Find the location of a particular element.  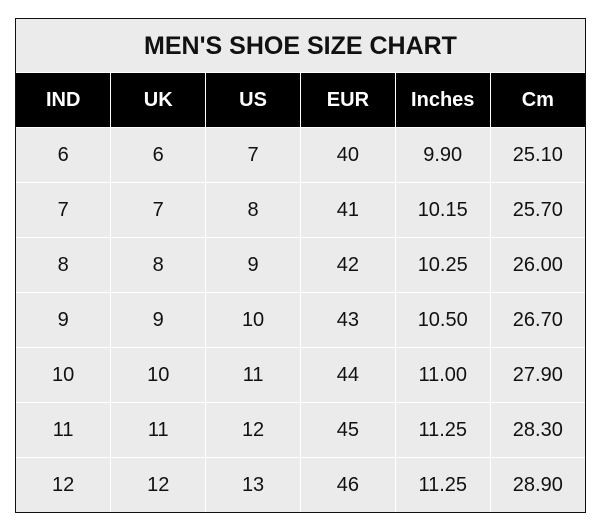

chart-title: MEN'S SHOE SIZE CHART is located at coordinates (300, 46).